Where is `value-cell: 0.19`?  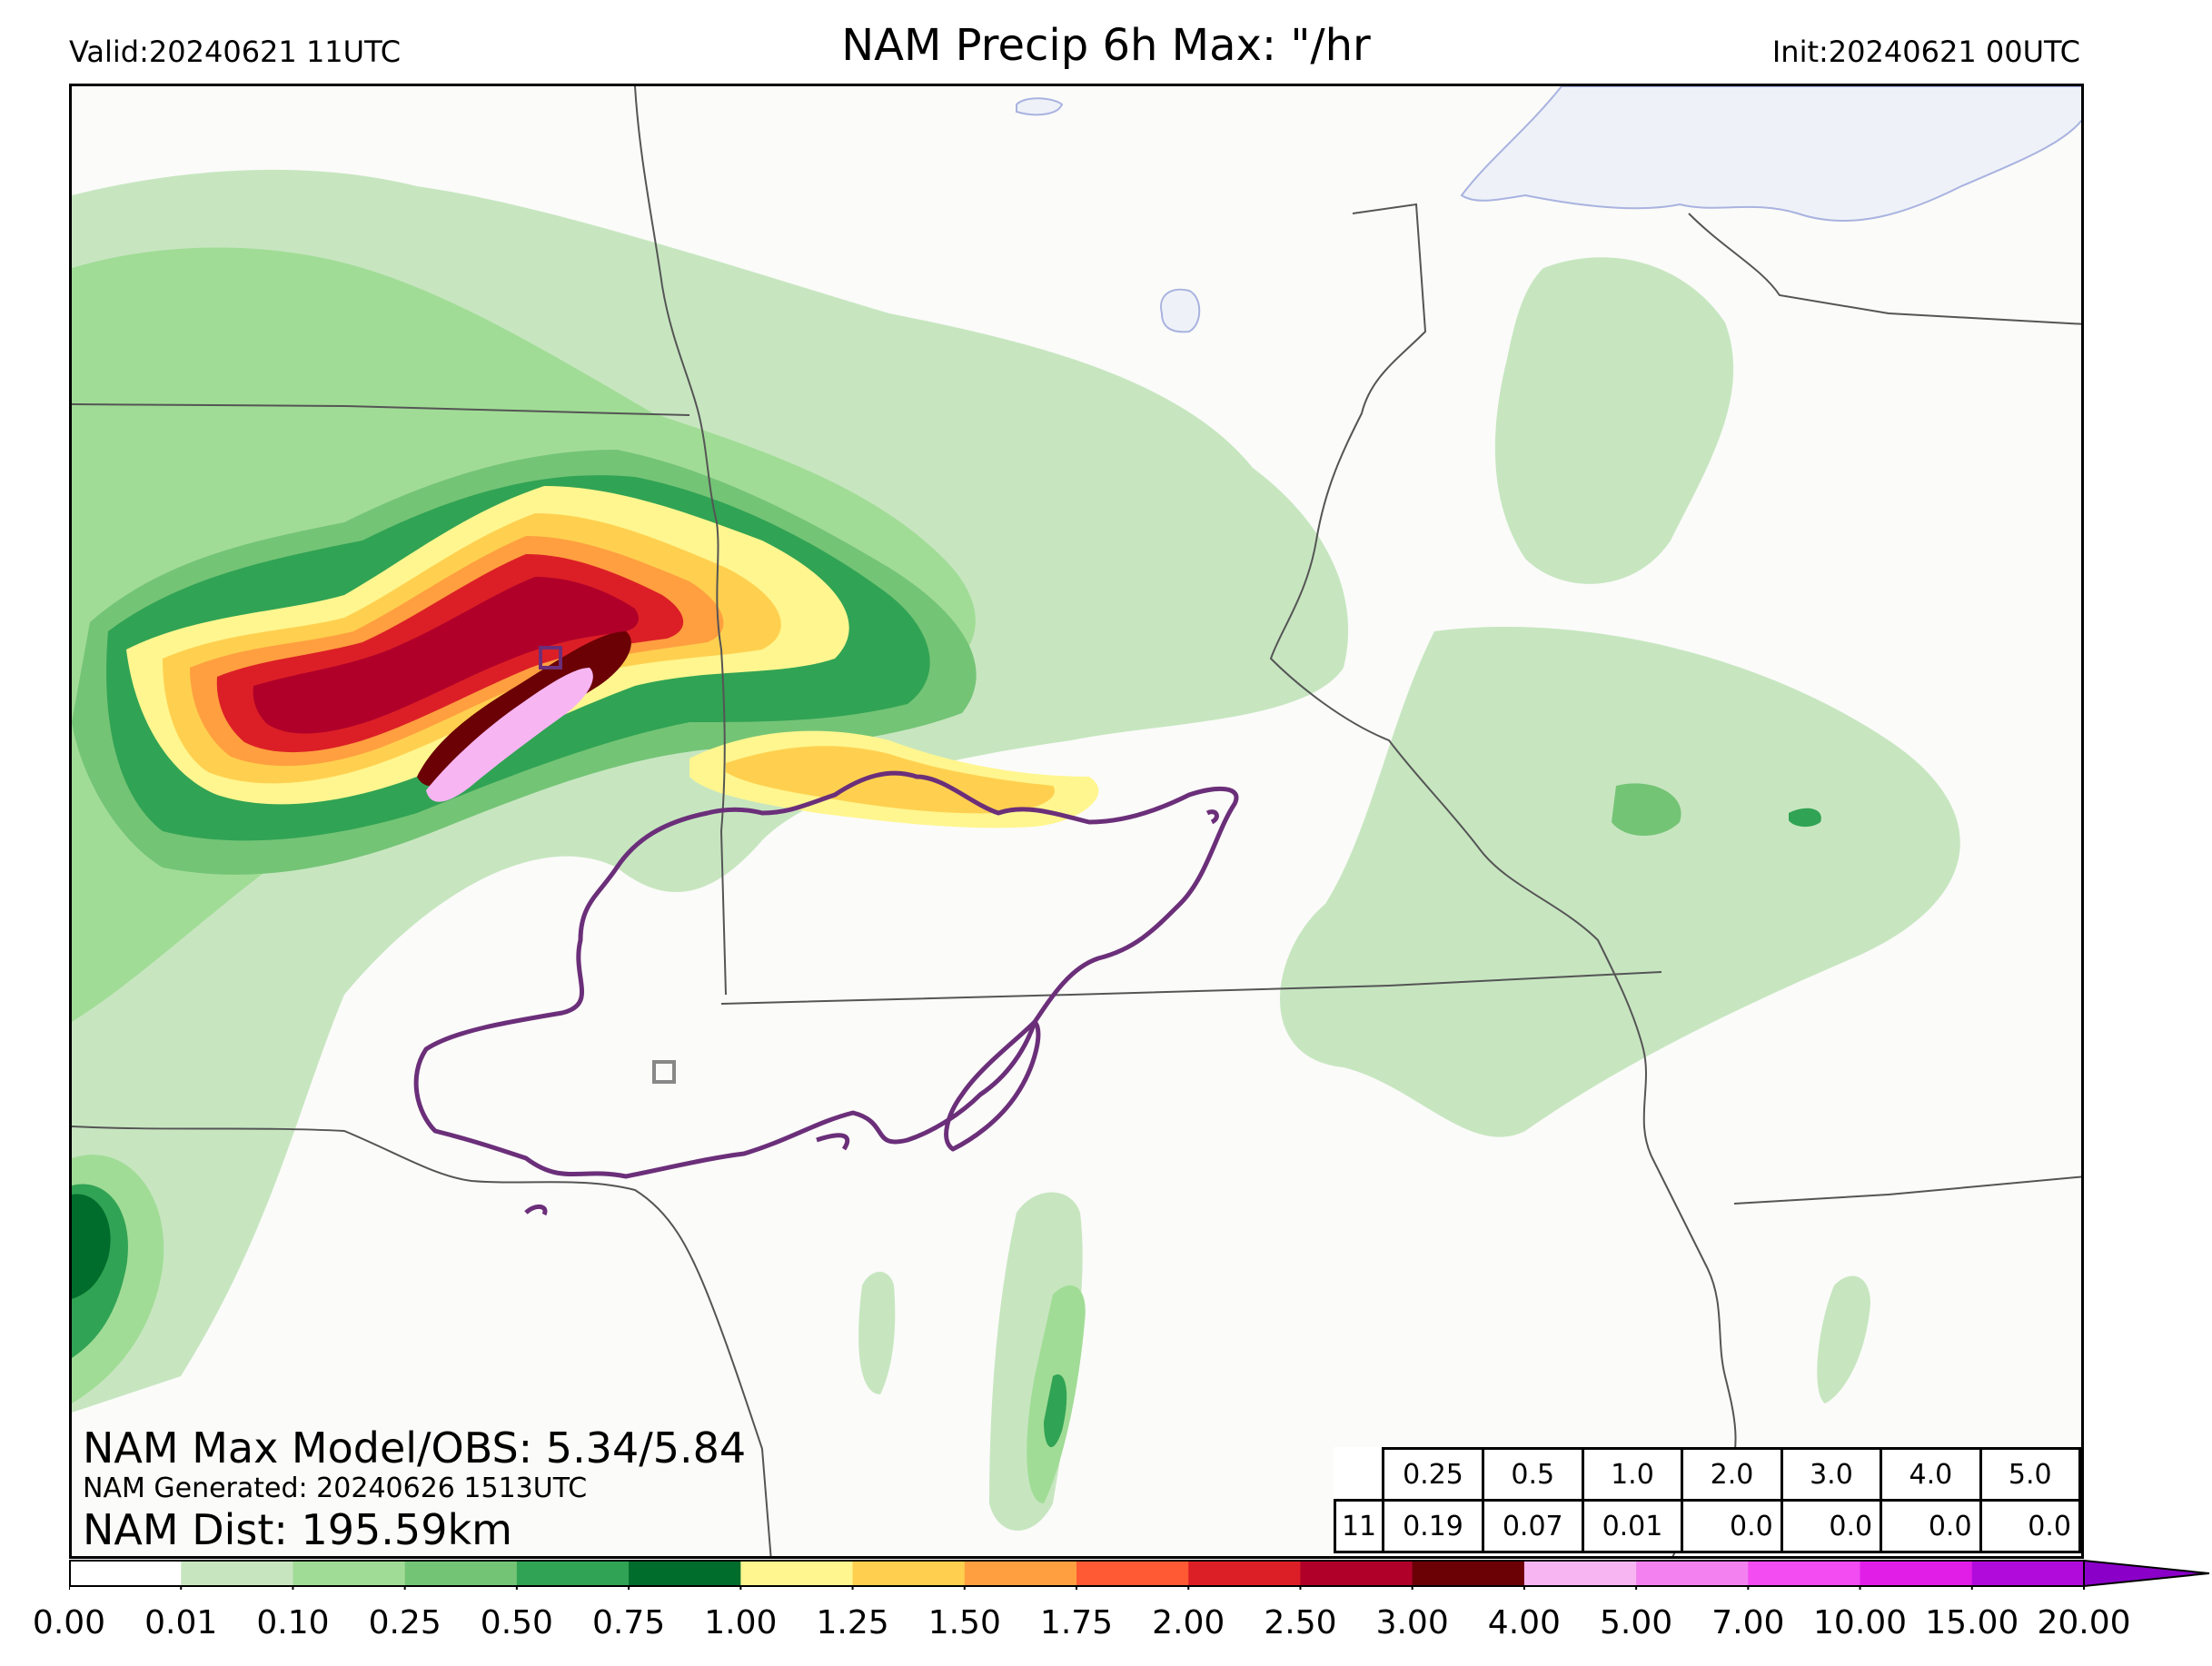
value-cell: 0.19 is located at coordinates (1433, 1526).